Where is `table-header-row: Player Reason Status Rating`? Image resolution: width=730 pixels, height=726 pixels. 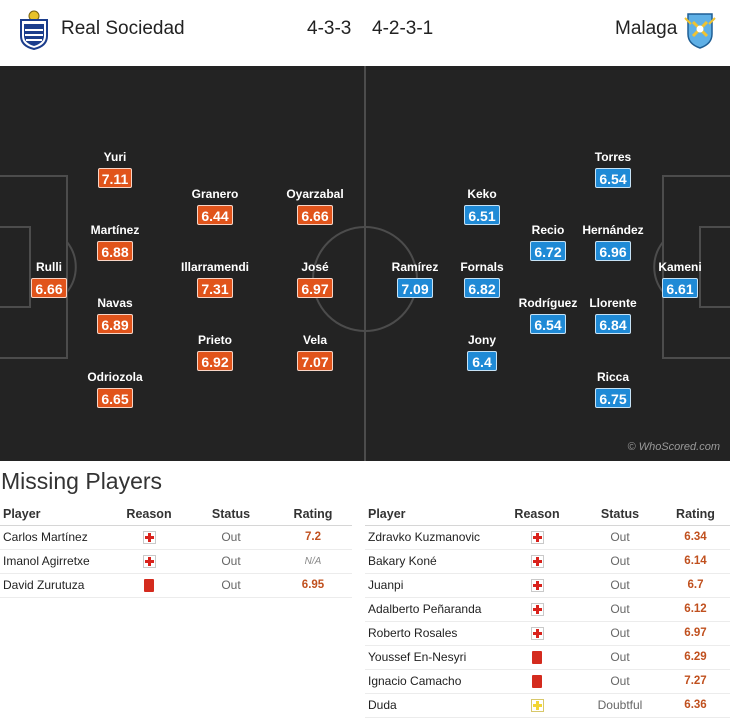
table-header-row: Player Reason Status Rating is located at coordinates (176, 514).